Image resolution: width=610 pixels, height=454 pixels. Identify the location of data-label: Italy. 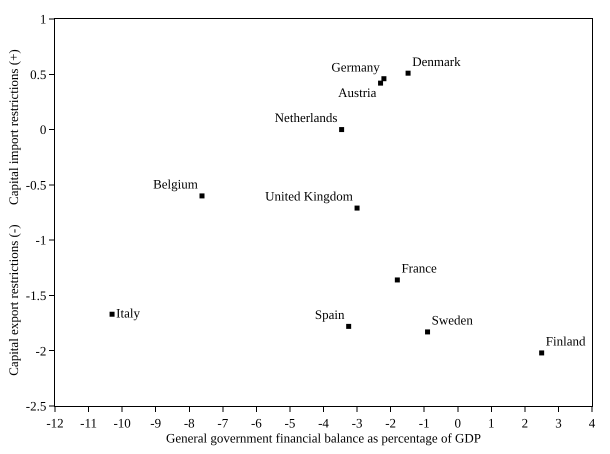
(128, 312).